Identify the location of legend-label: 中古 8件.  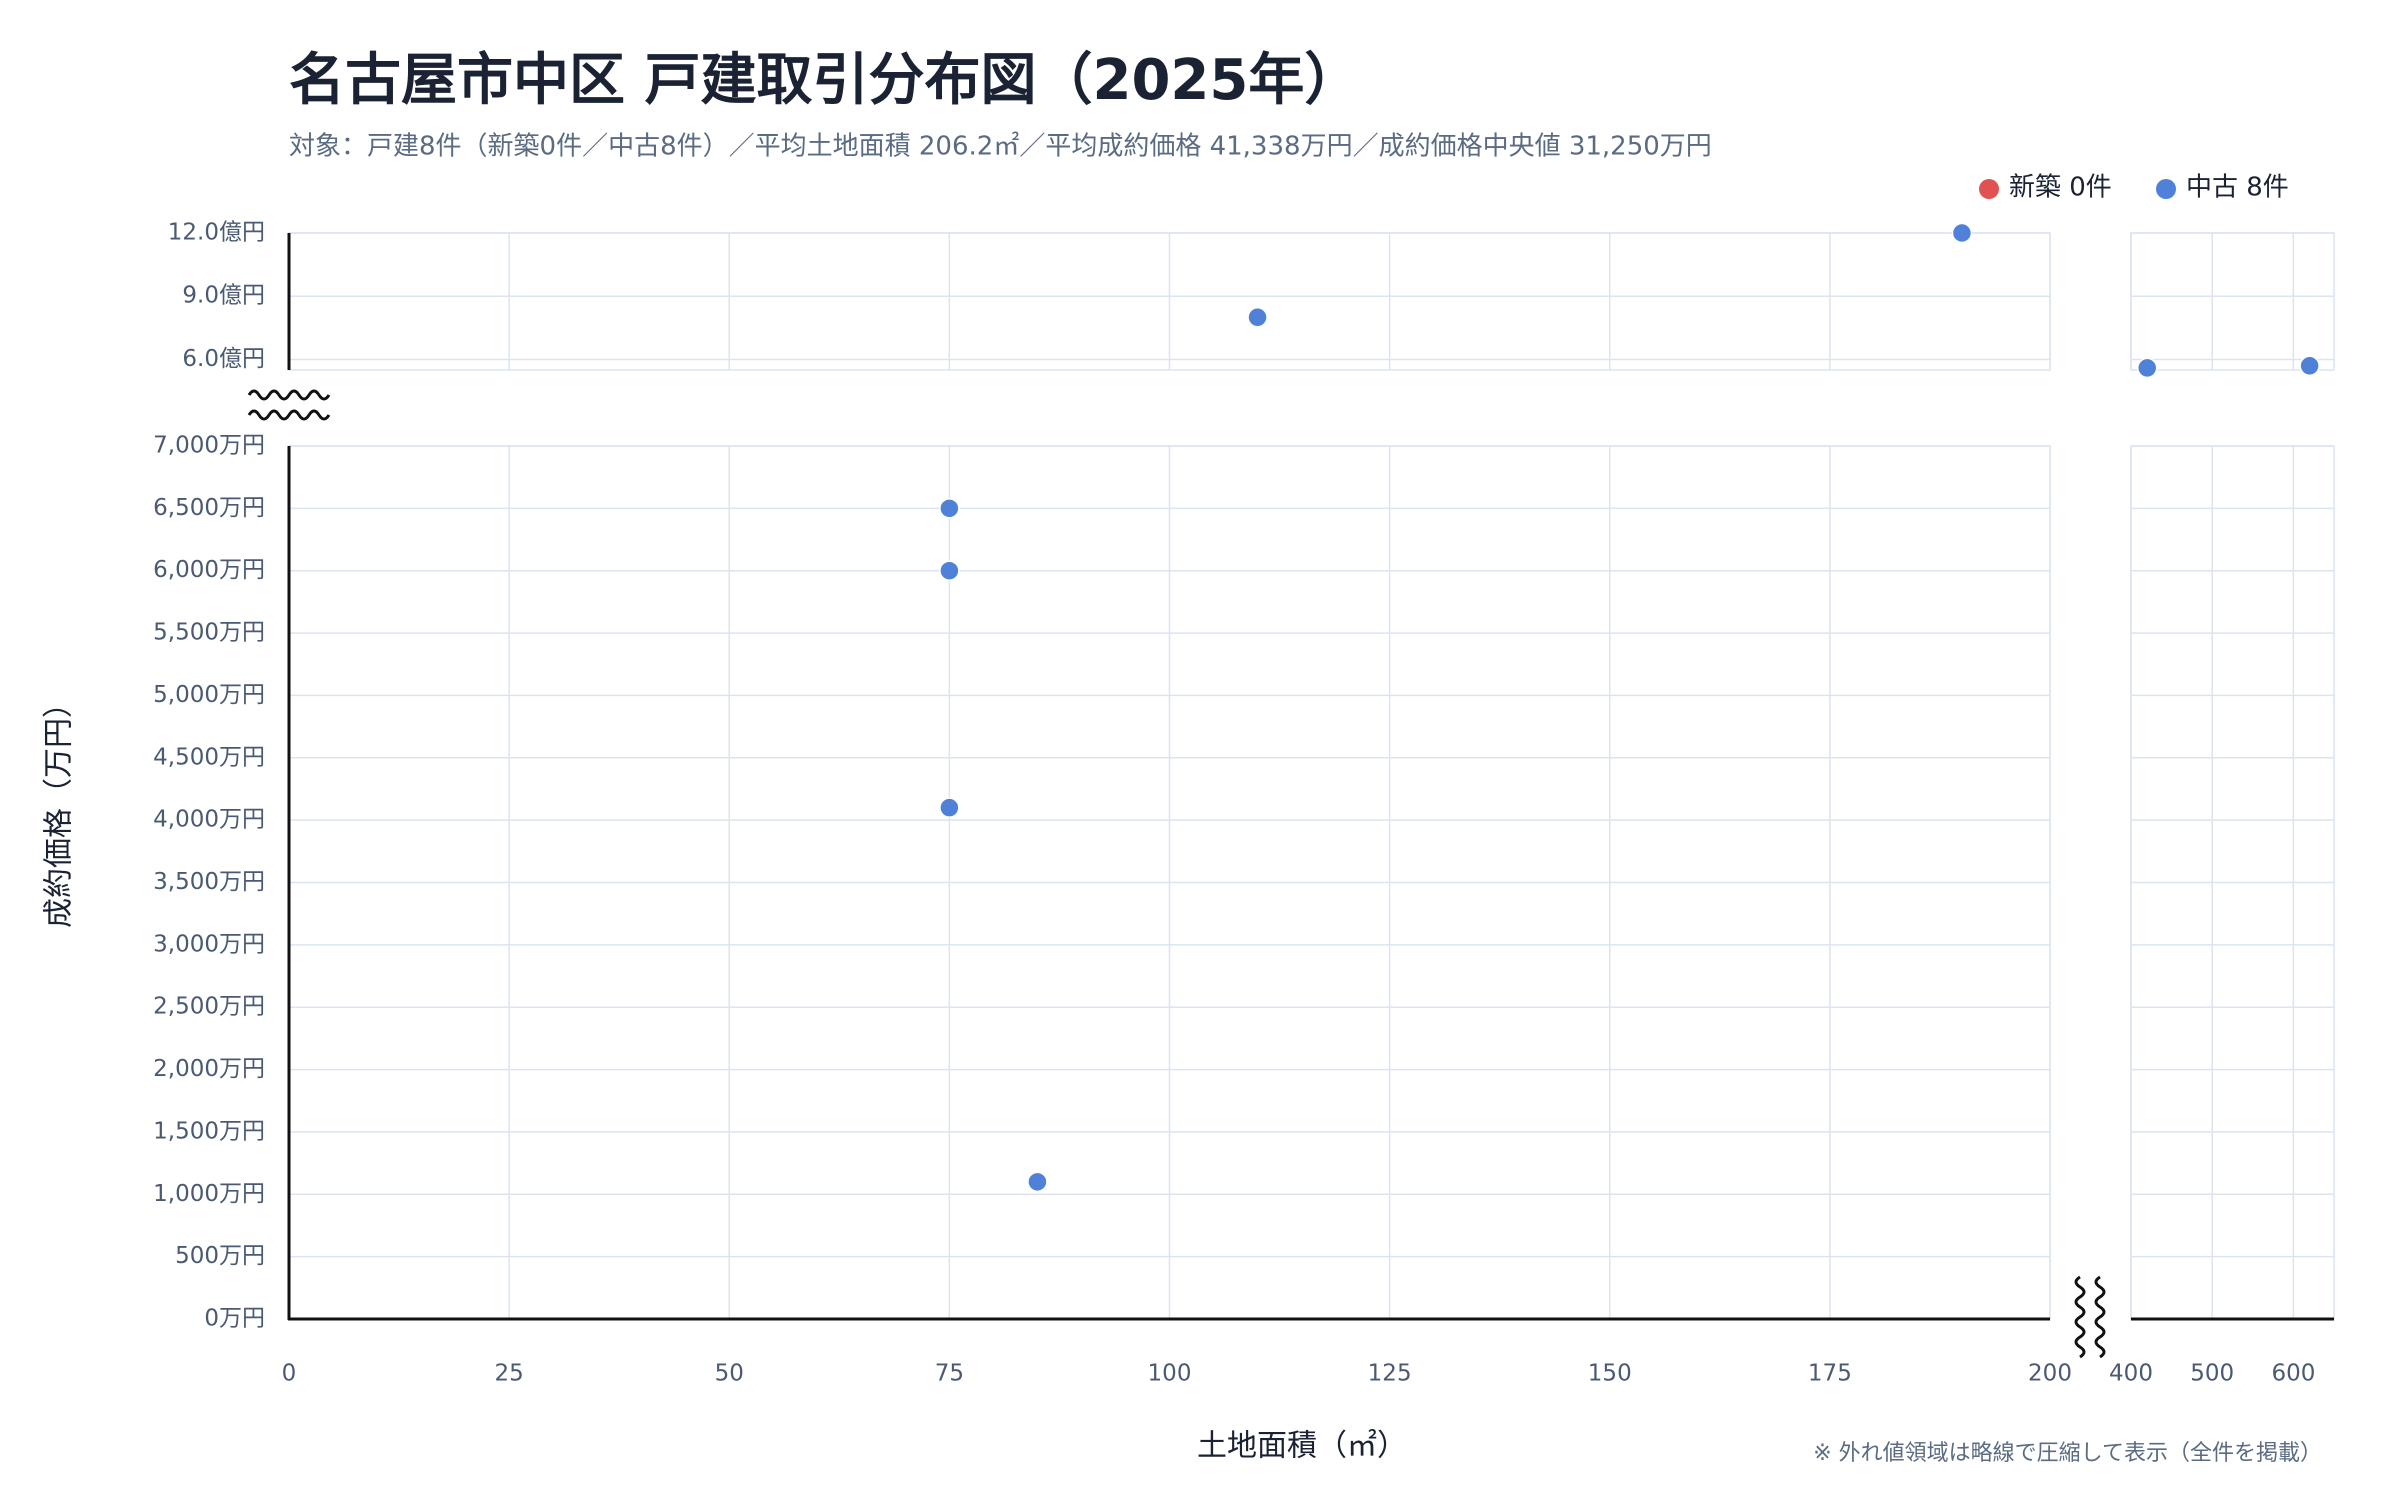
(2237, 188).